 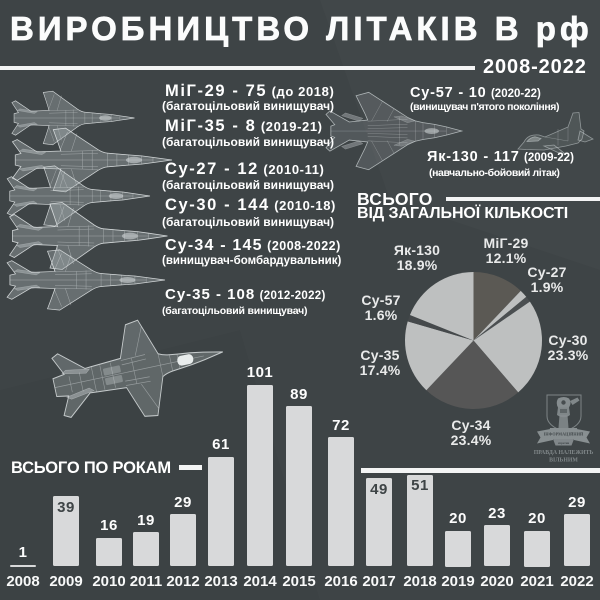 What do you see at coordinates (564, 443) in the screenshot?
I see `svg-text: спротив` at bounding box center [564, 443].